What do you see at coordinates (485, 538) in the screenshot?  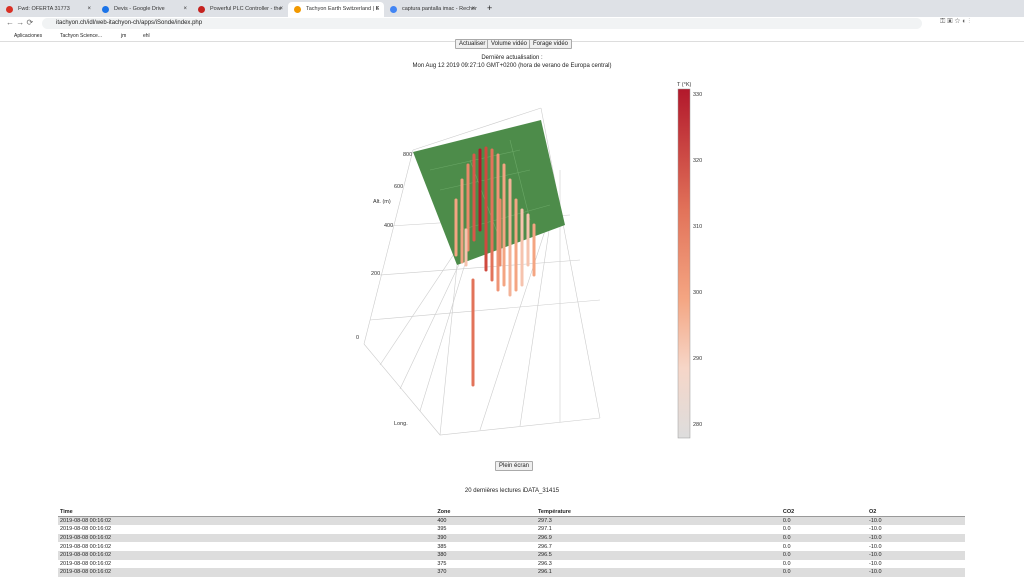 I see `table-cell: 390` at bounding box center [485, 538].